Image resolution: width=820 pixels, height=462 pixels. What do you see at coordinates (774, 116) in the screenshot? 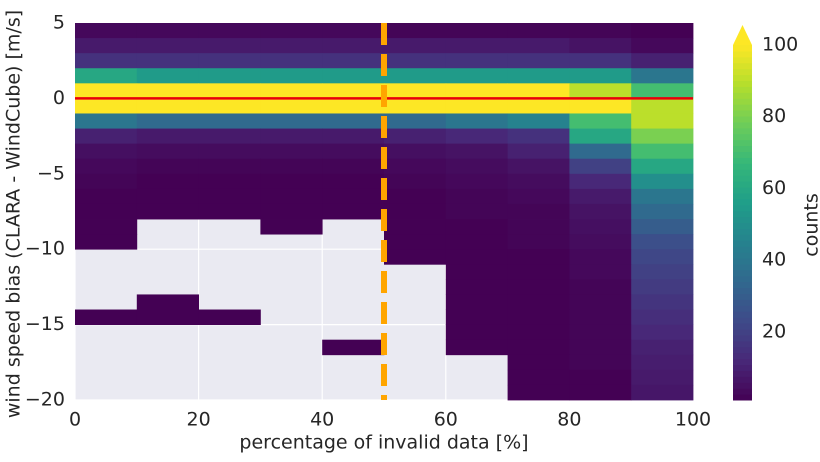
I see `colorbar-tick-label: 80` at bounding box center [774, 116].